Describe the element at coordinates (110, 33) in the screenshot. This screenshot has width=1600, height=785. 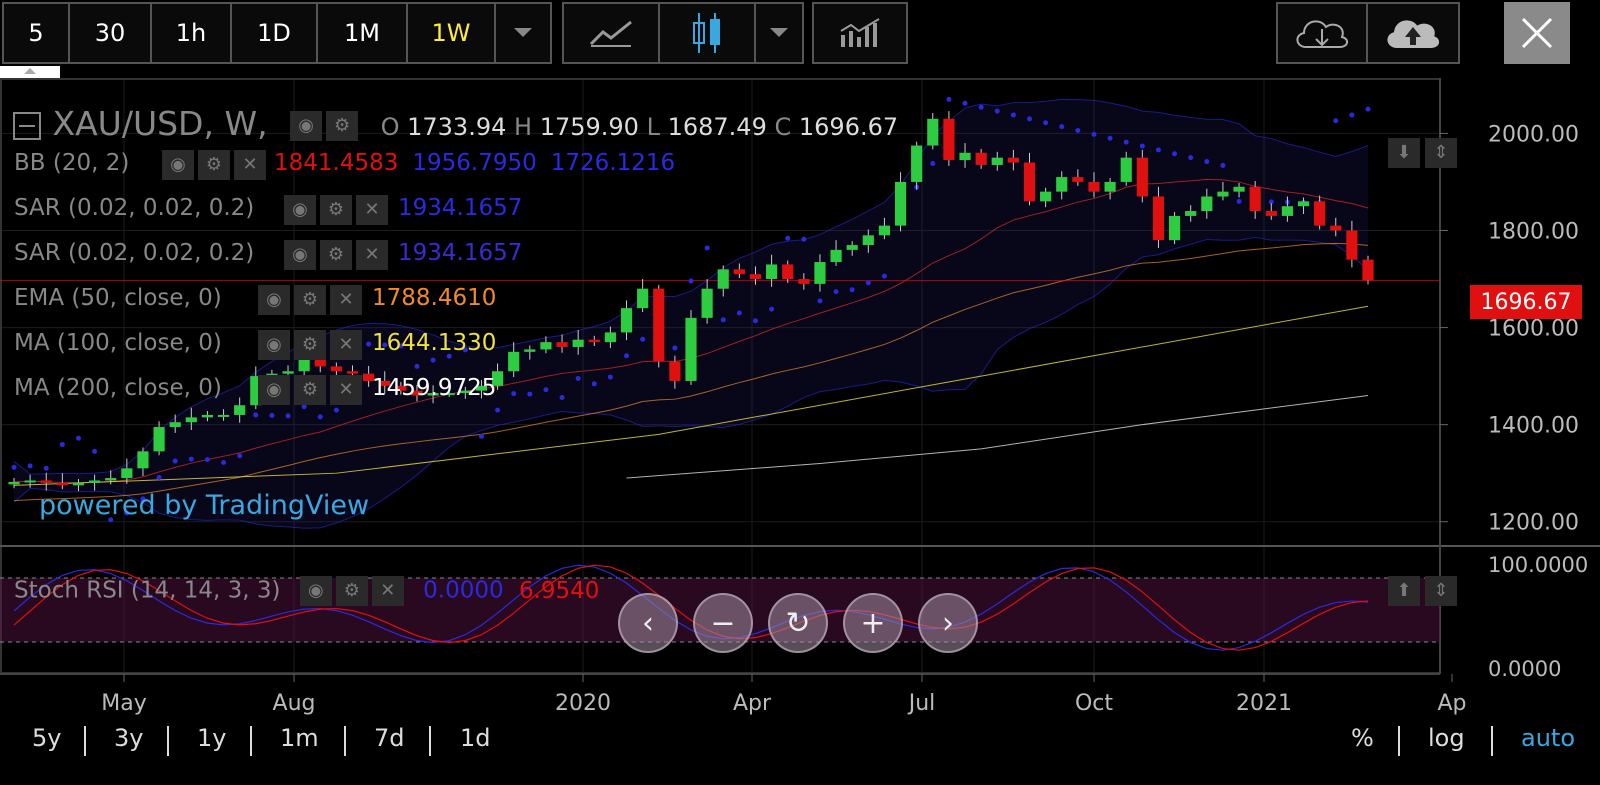
I see `interval-30-button: 30` at that location.